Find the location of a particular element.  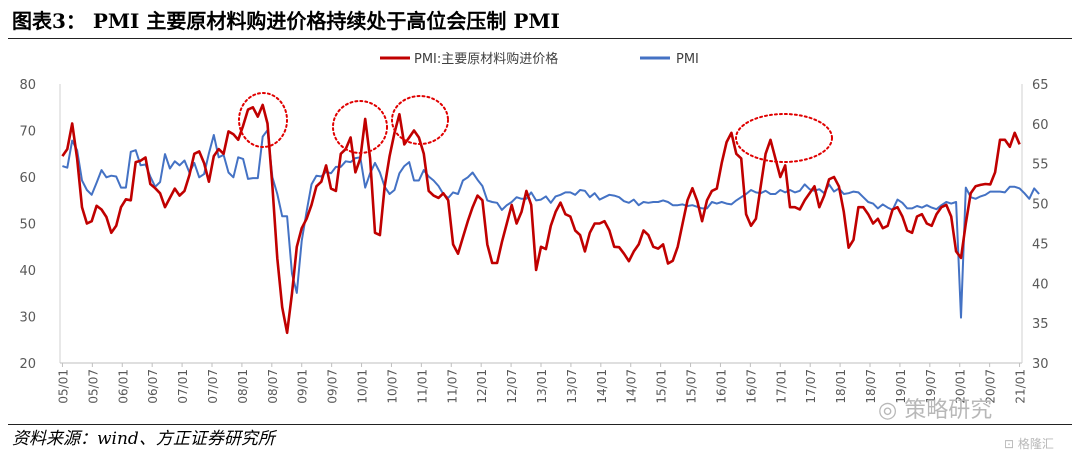

right-axis-ticks: 30 35 40 45 50 55 60 65 is located at coordinates (1040, 225).